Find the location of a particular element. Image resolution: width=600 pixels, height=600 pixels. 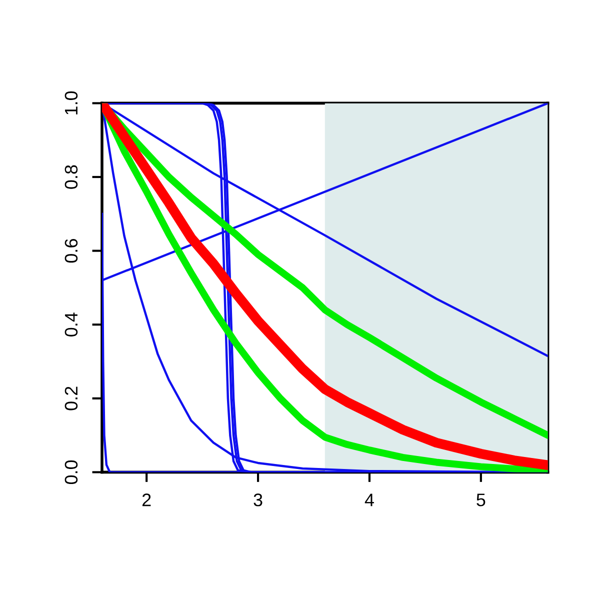

y-tick-label: 0.2 is located at coordinates (71, 398).